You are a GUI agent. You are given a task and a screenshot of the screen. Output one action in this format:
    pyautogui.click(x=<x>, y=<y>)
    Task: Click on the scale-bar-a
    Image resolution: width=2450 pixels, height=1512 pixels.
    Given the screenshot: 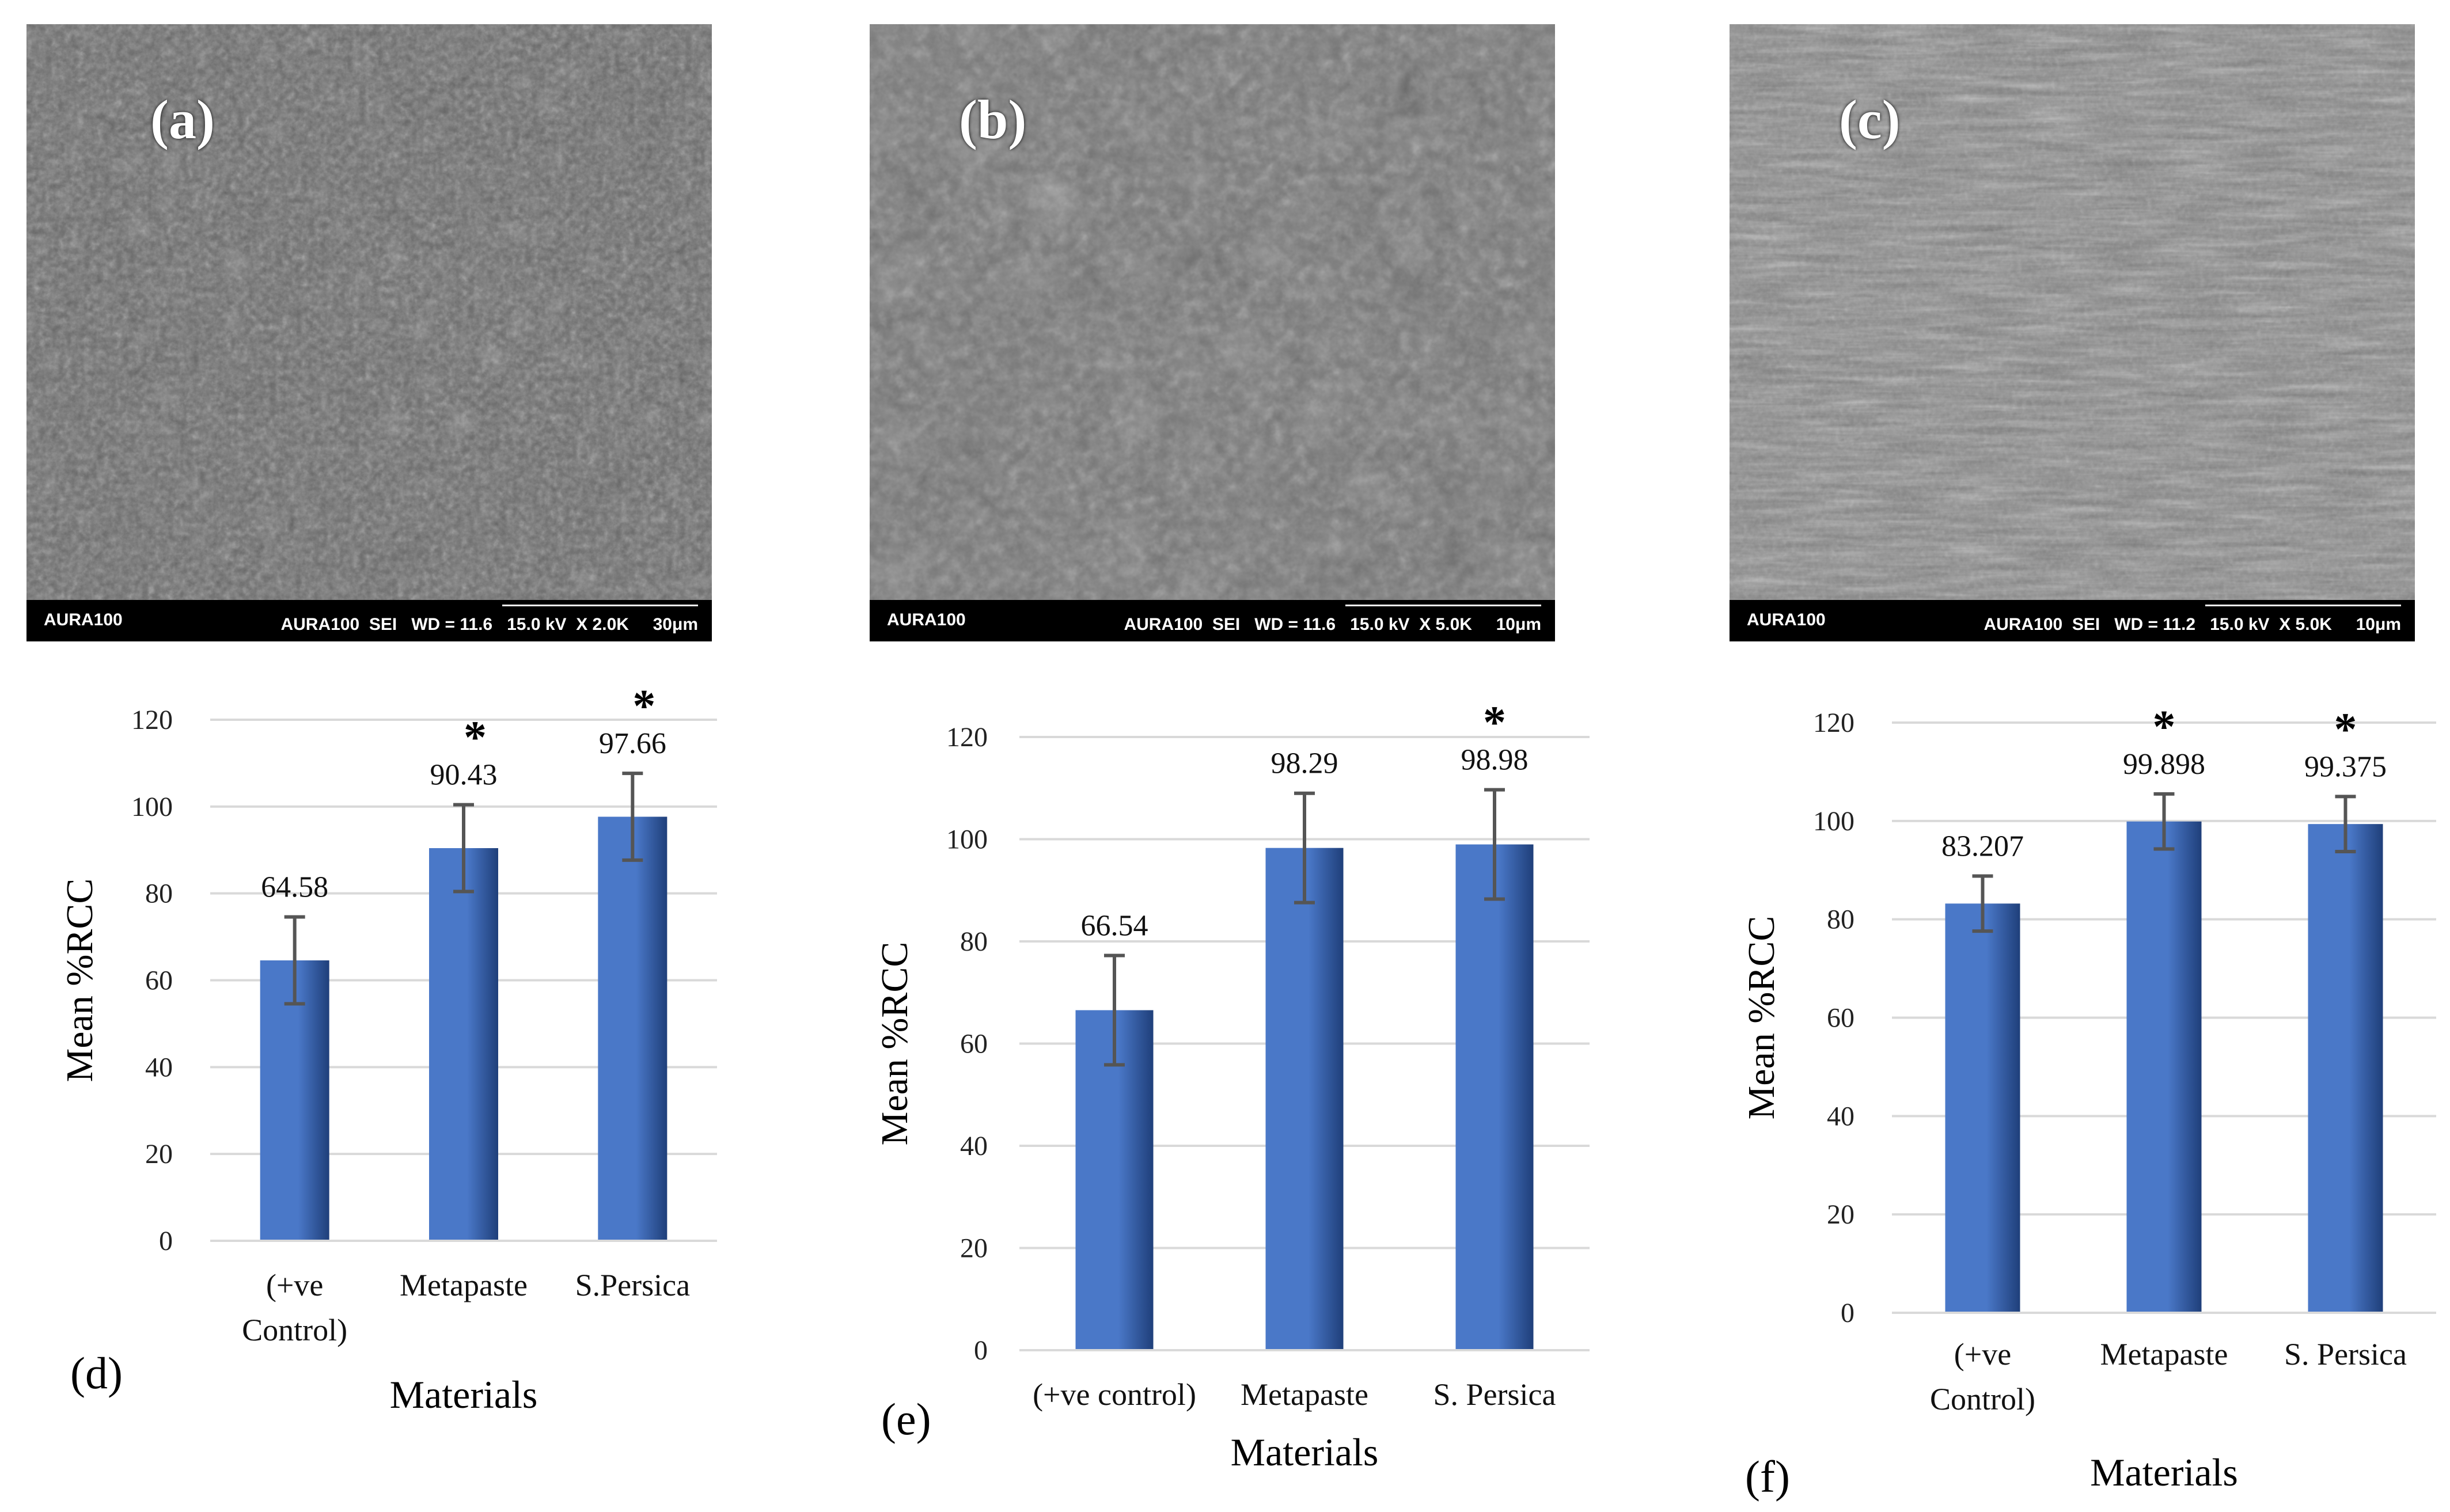 What is the action you would take?
    pyautogui.click(x=600, y=605)
    